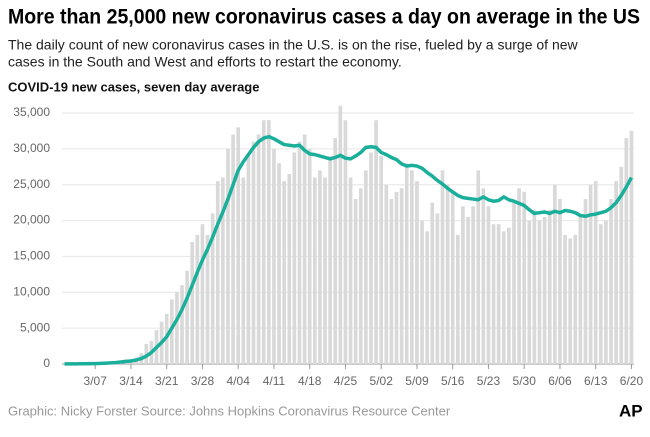 The image size is (650, 437). I want to click on x-tick-label: 4/11, so click(274, 381).